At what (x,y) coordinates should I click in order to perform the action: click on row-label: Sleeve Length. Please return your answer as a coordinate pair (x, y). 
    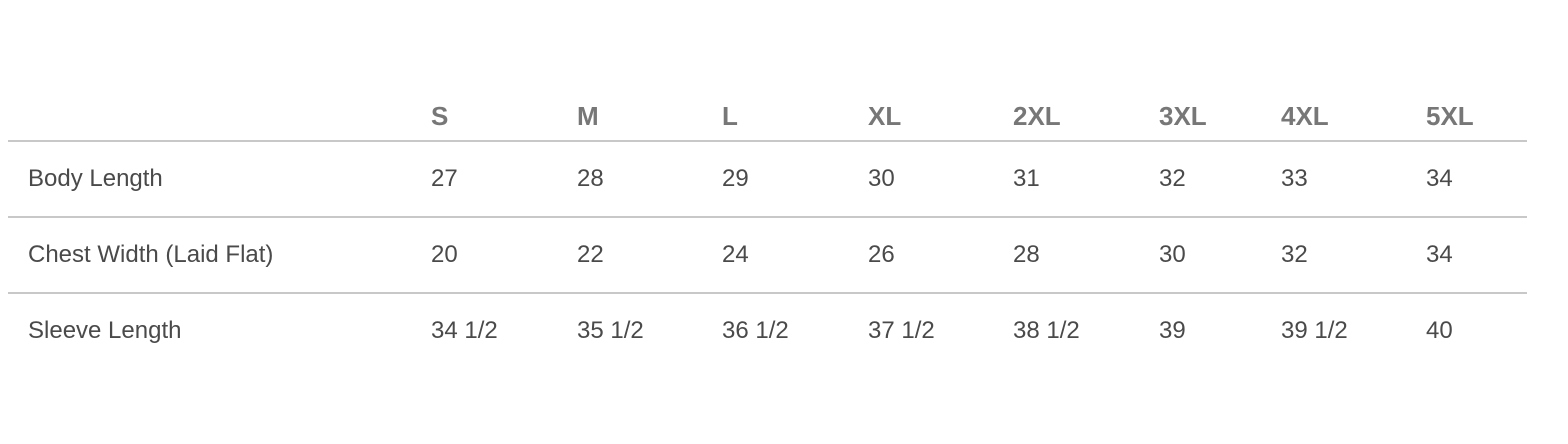
    Looking at the image, I should click on (105, 330).